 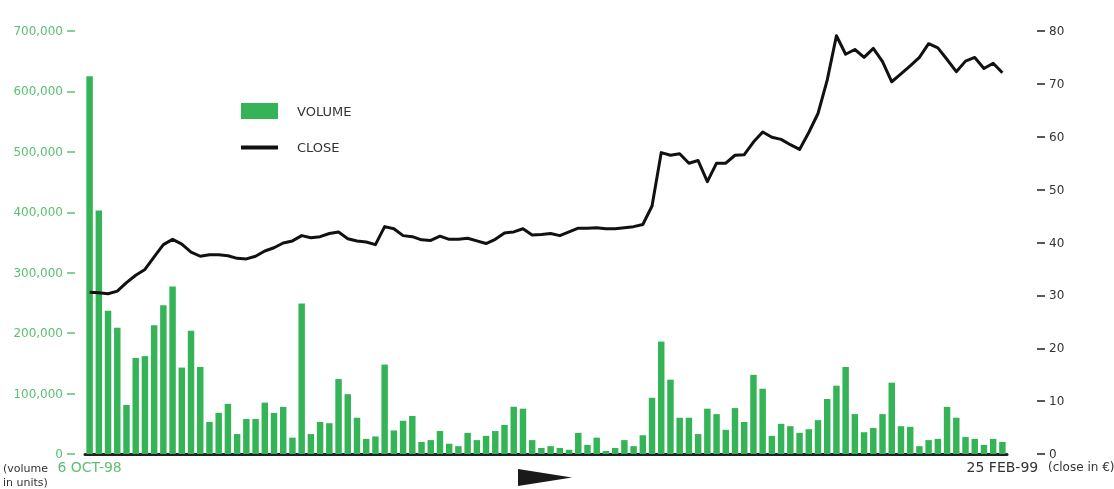 I want to click on y-tick-label: 600,000, so click(x=38, y=91).